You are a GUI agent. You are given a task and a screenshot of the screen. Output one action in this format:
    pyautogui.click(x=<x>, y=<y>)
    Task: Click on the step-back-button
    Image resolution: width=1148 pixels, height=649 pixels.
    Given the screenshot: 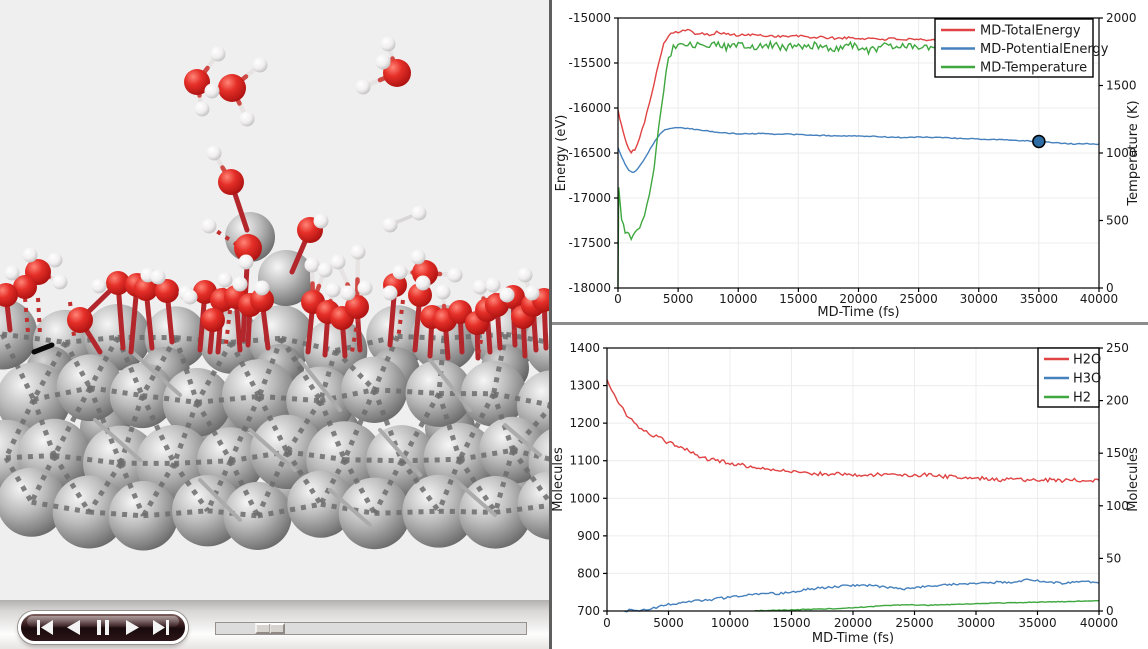 What is the action you would take?
    pyautogui.click(x=74, y=628)
    